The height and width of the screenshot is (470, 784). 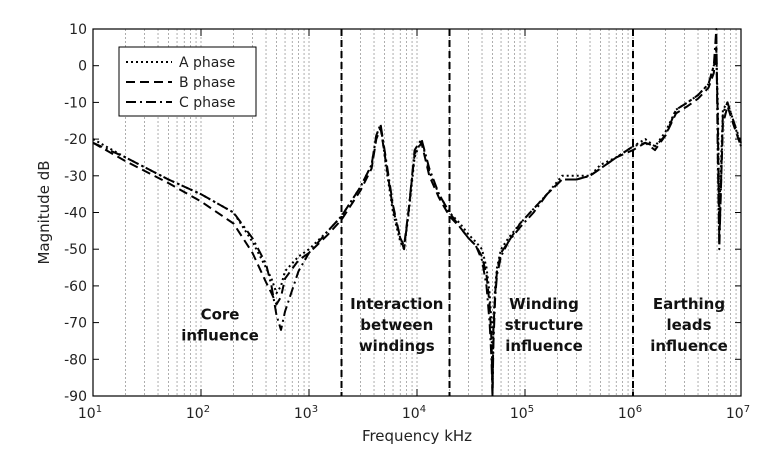 What do you see at coordinates (417, 436) in the screenshot?
I see `x-axis-title: Frequency kHz` at bounding box center [417, 436].